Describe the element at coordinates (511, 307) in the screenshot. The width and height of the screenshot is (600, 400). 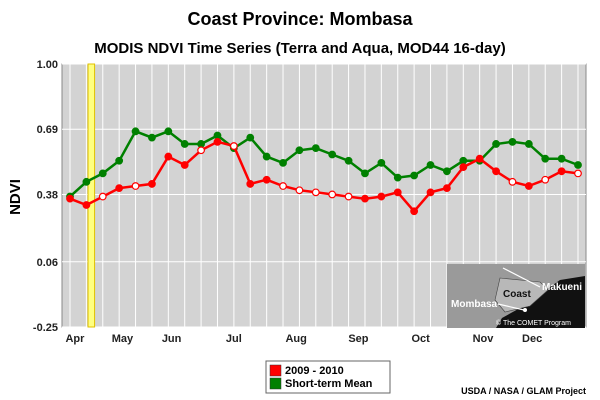
I see `map-arrow-mombasa` at that location.